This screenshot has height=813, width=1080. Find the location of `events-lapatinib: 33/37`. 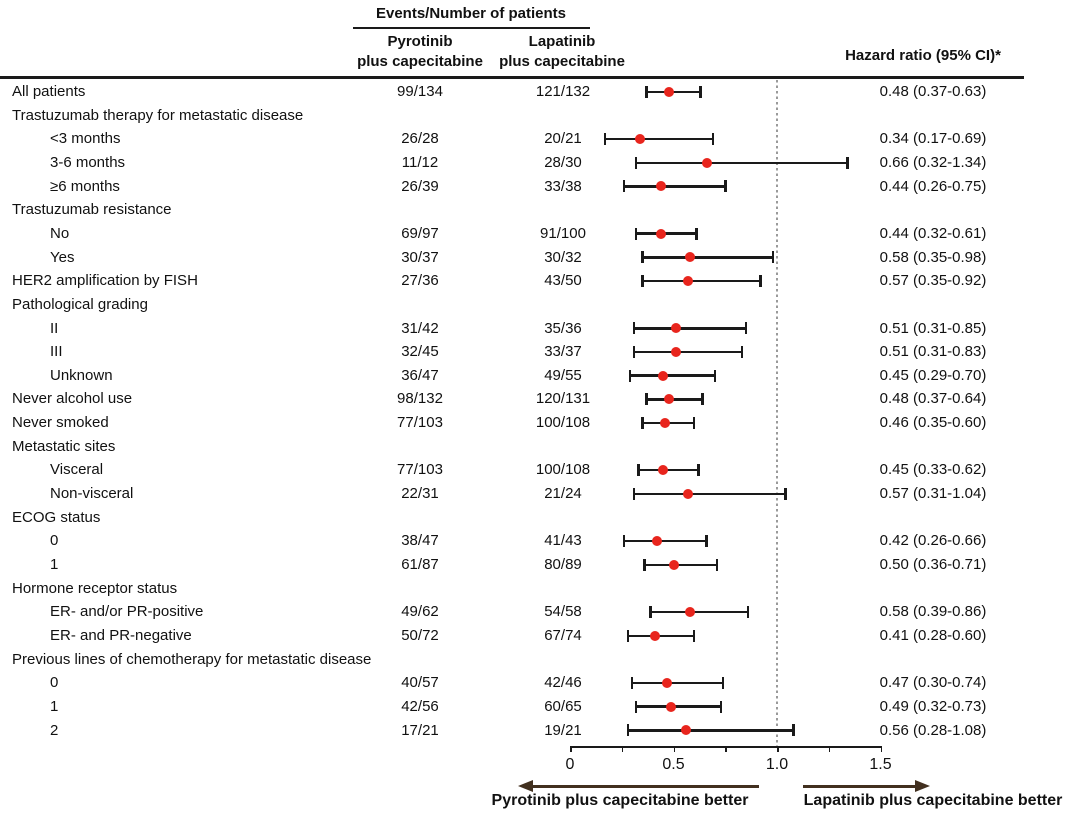

events-lapatinib: 33/37 is located at coordinates (563, 352).